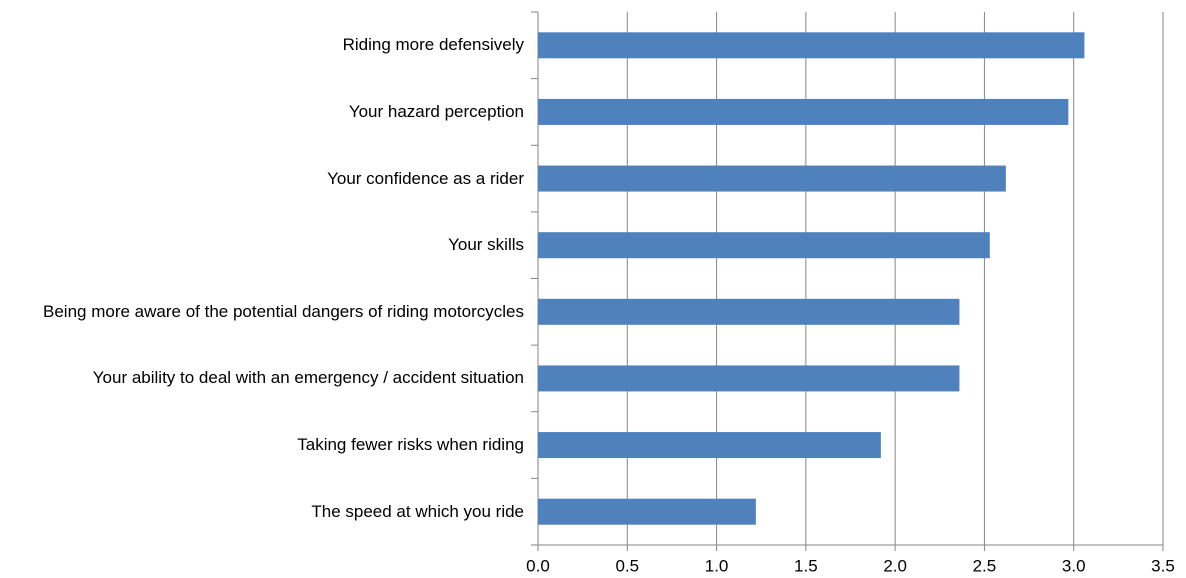 The width and height of the screenshot is (1186, 578). Describe the element at coordinates (806, 565) in the screenshot. I see `x-tick-label: 1.5` at that location.